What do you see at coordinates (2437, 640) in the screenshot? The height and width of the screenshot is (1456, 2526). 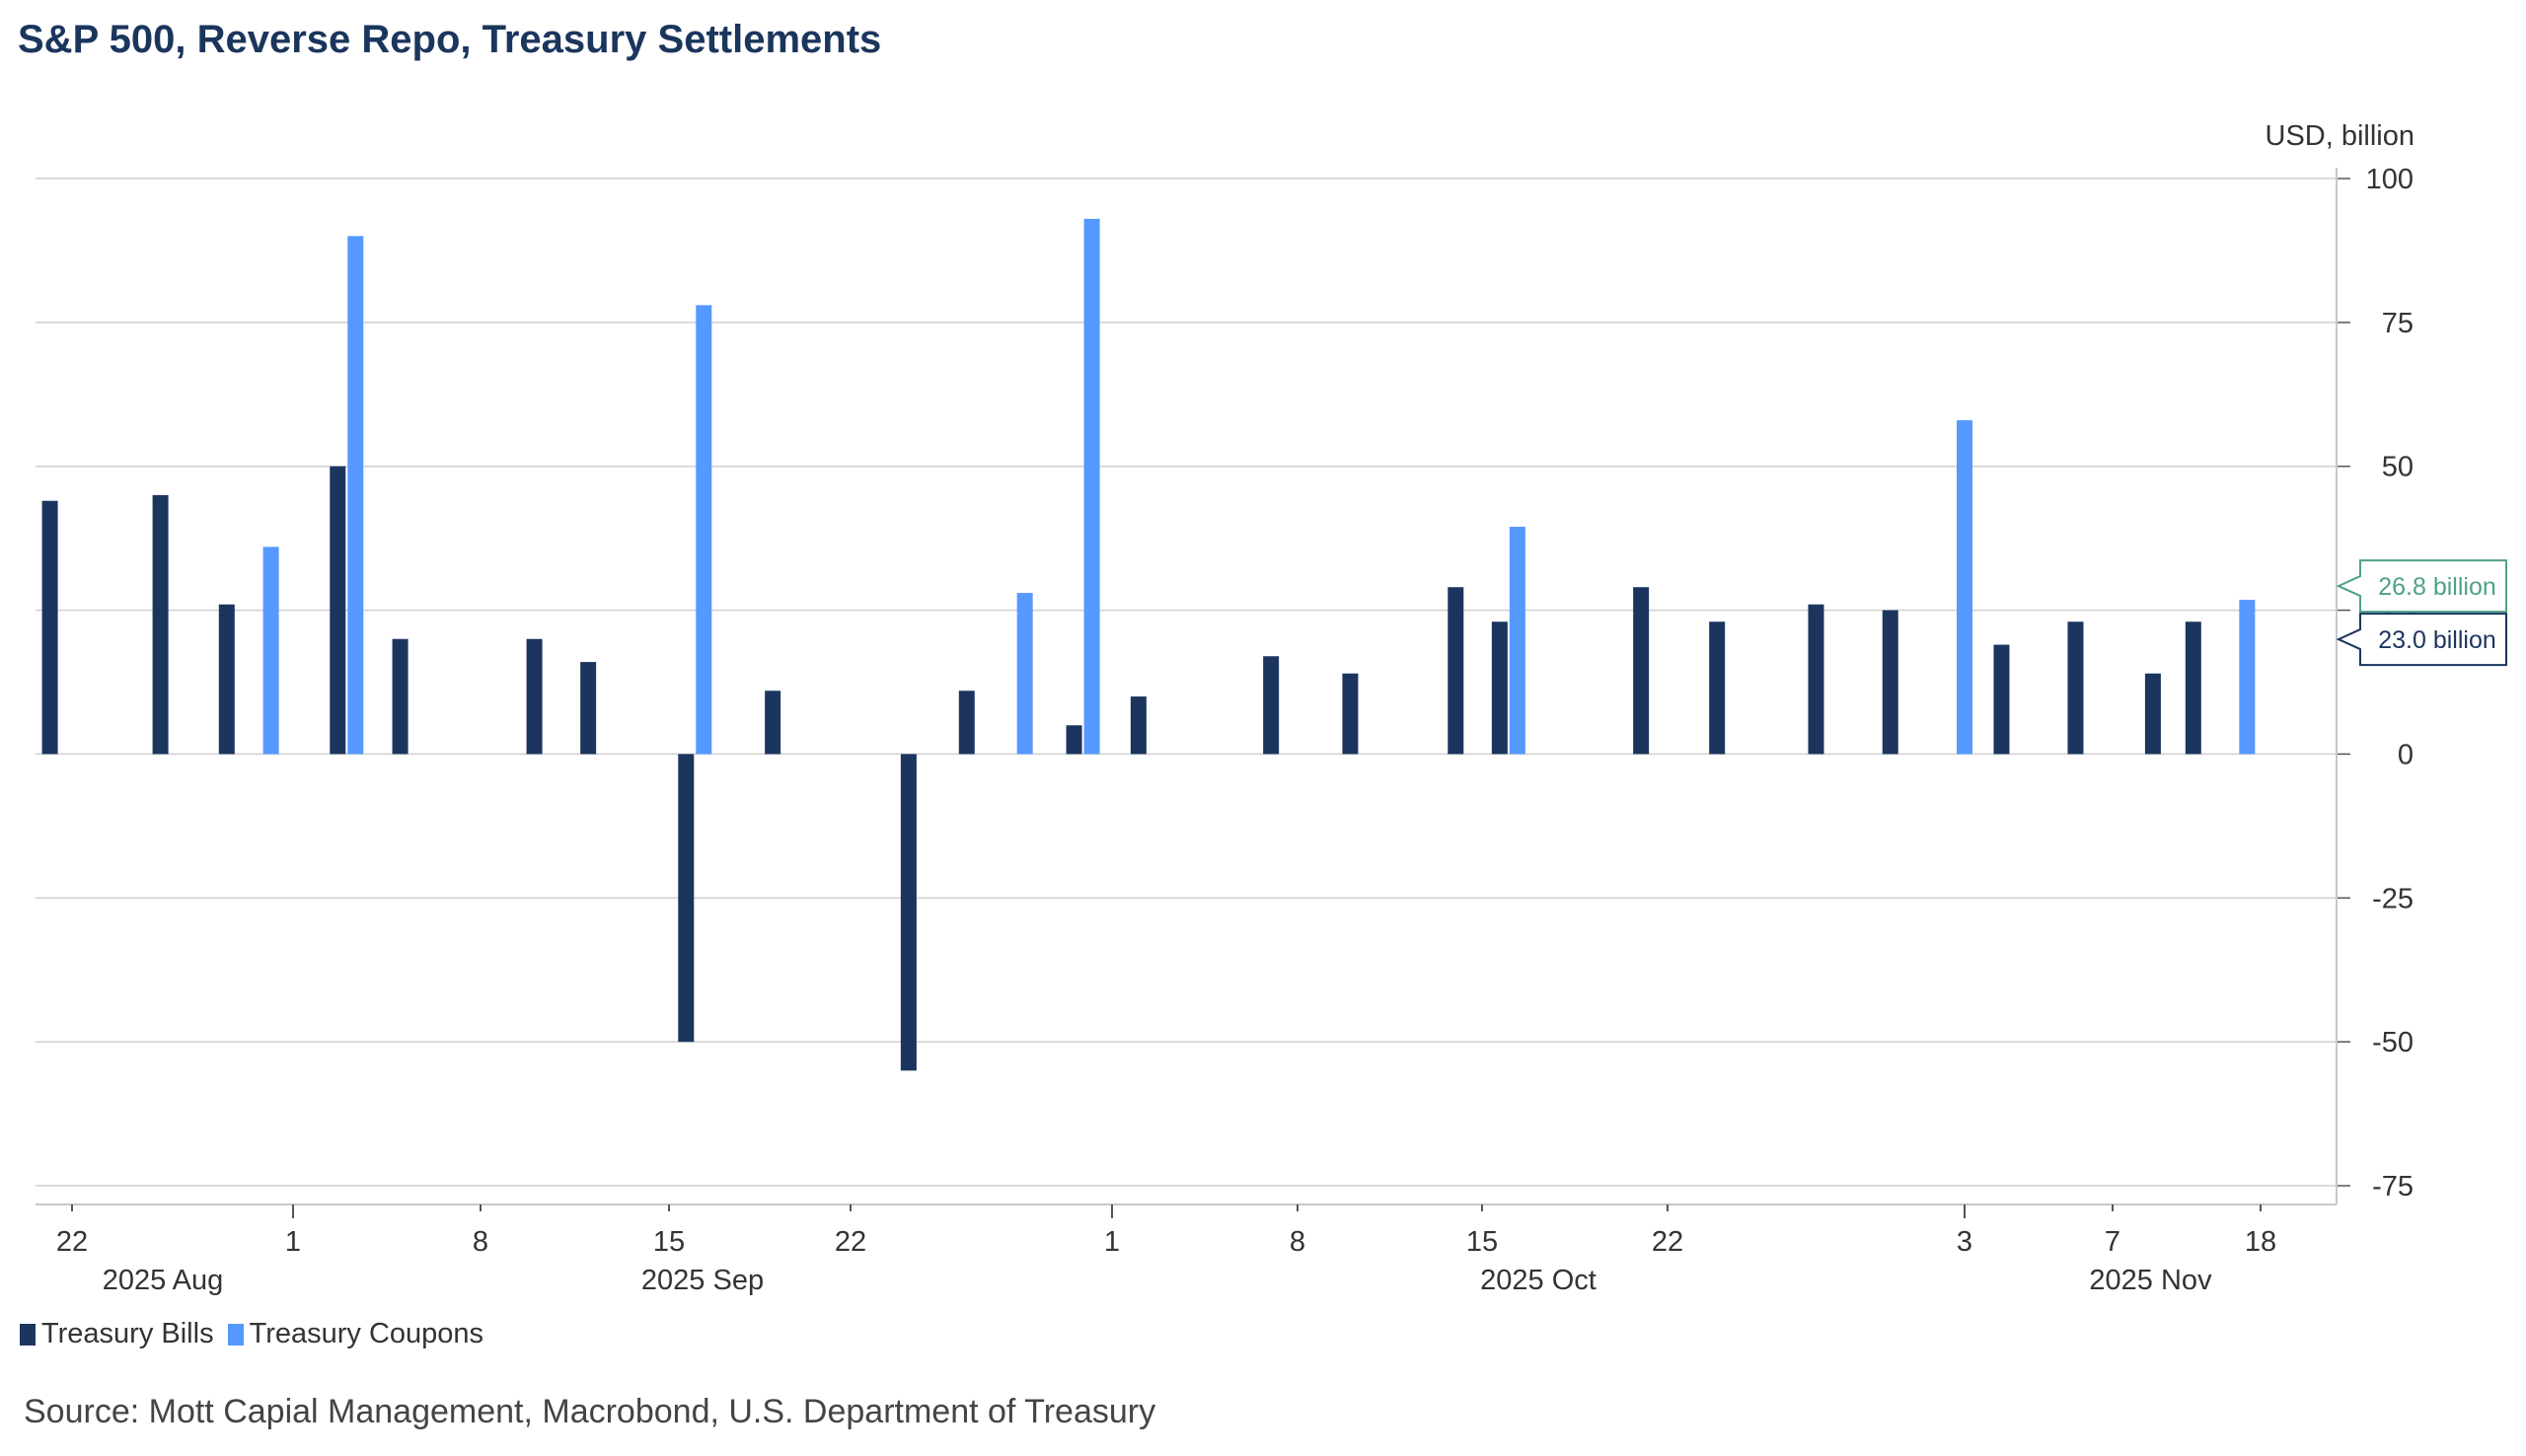 I see `value-callout-label: 23.0 billion` at bounding box center [2437, 640].